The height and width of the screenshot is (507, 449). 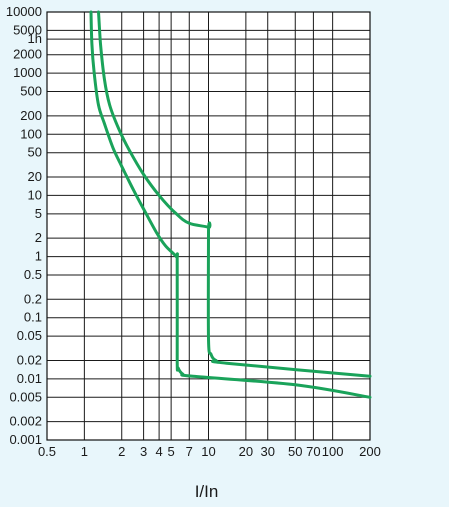 What do you see at coordinates (35, 194) in the screenshot?
I see `y-tick-label: 10` at bounding box center [35, 194].